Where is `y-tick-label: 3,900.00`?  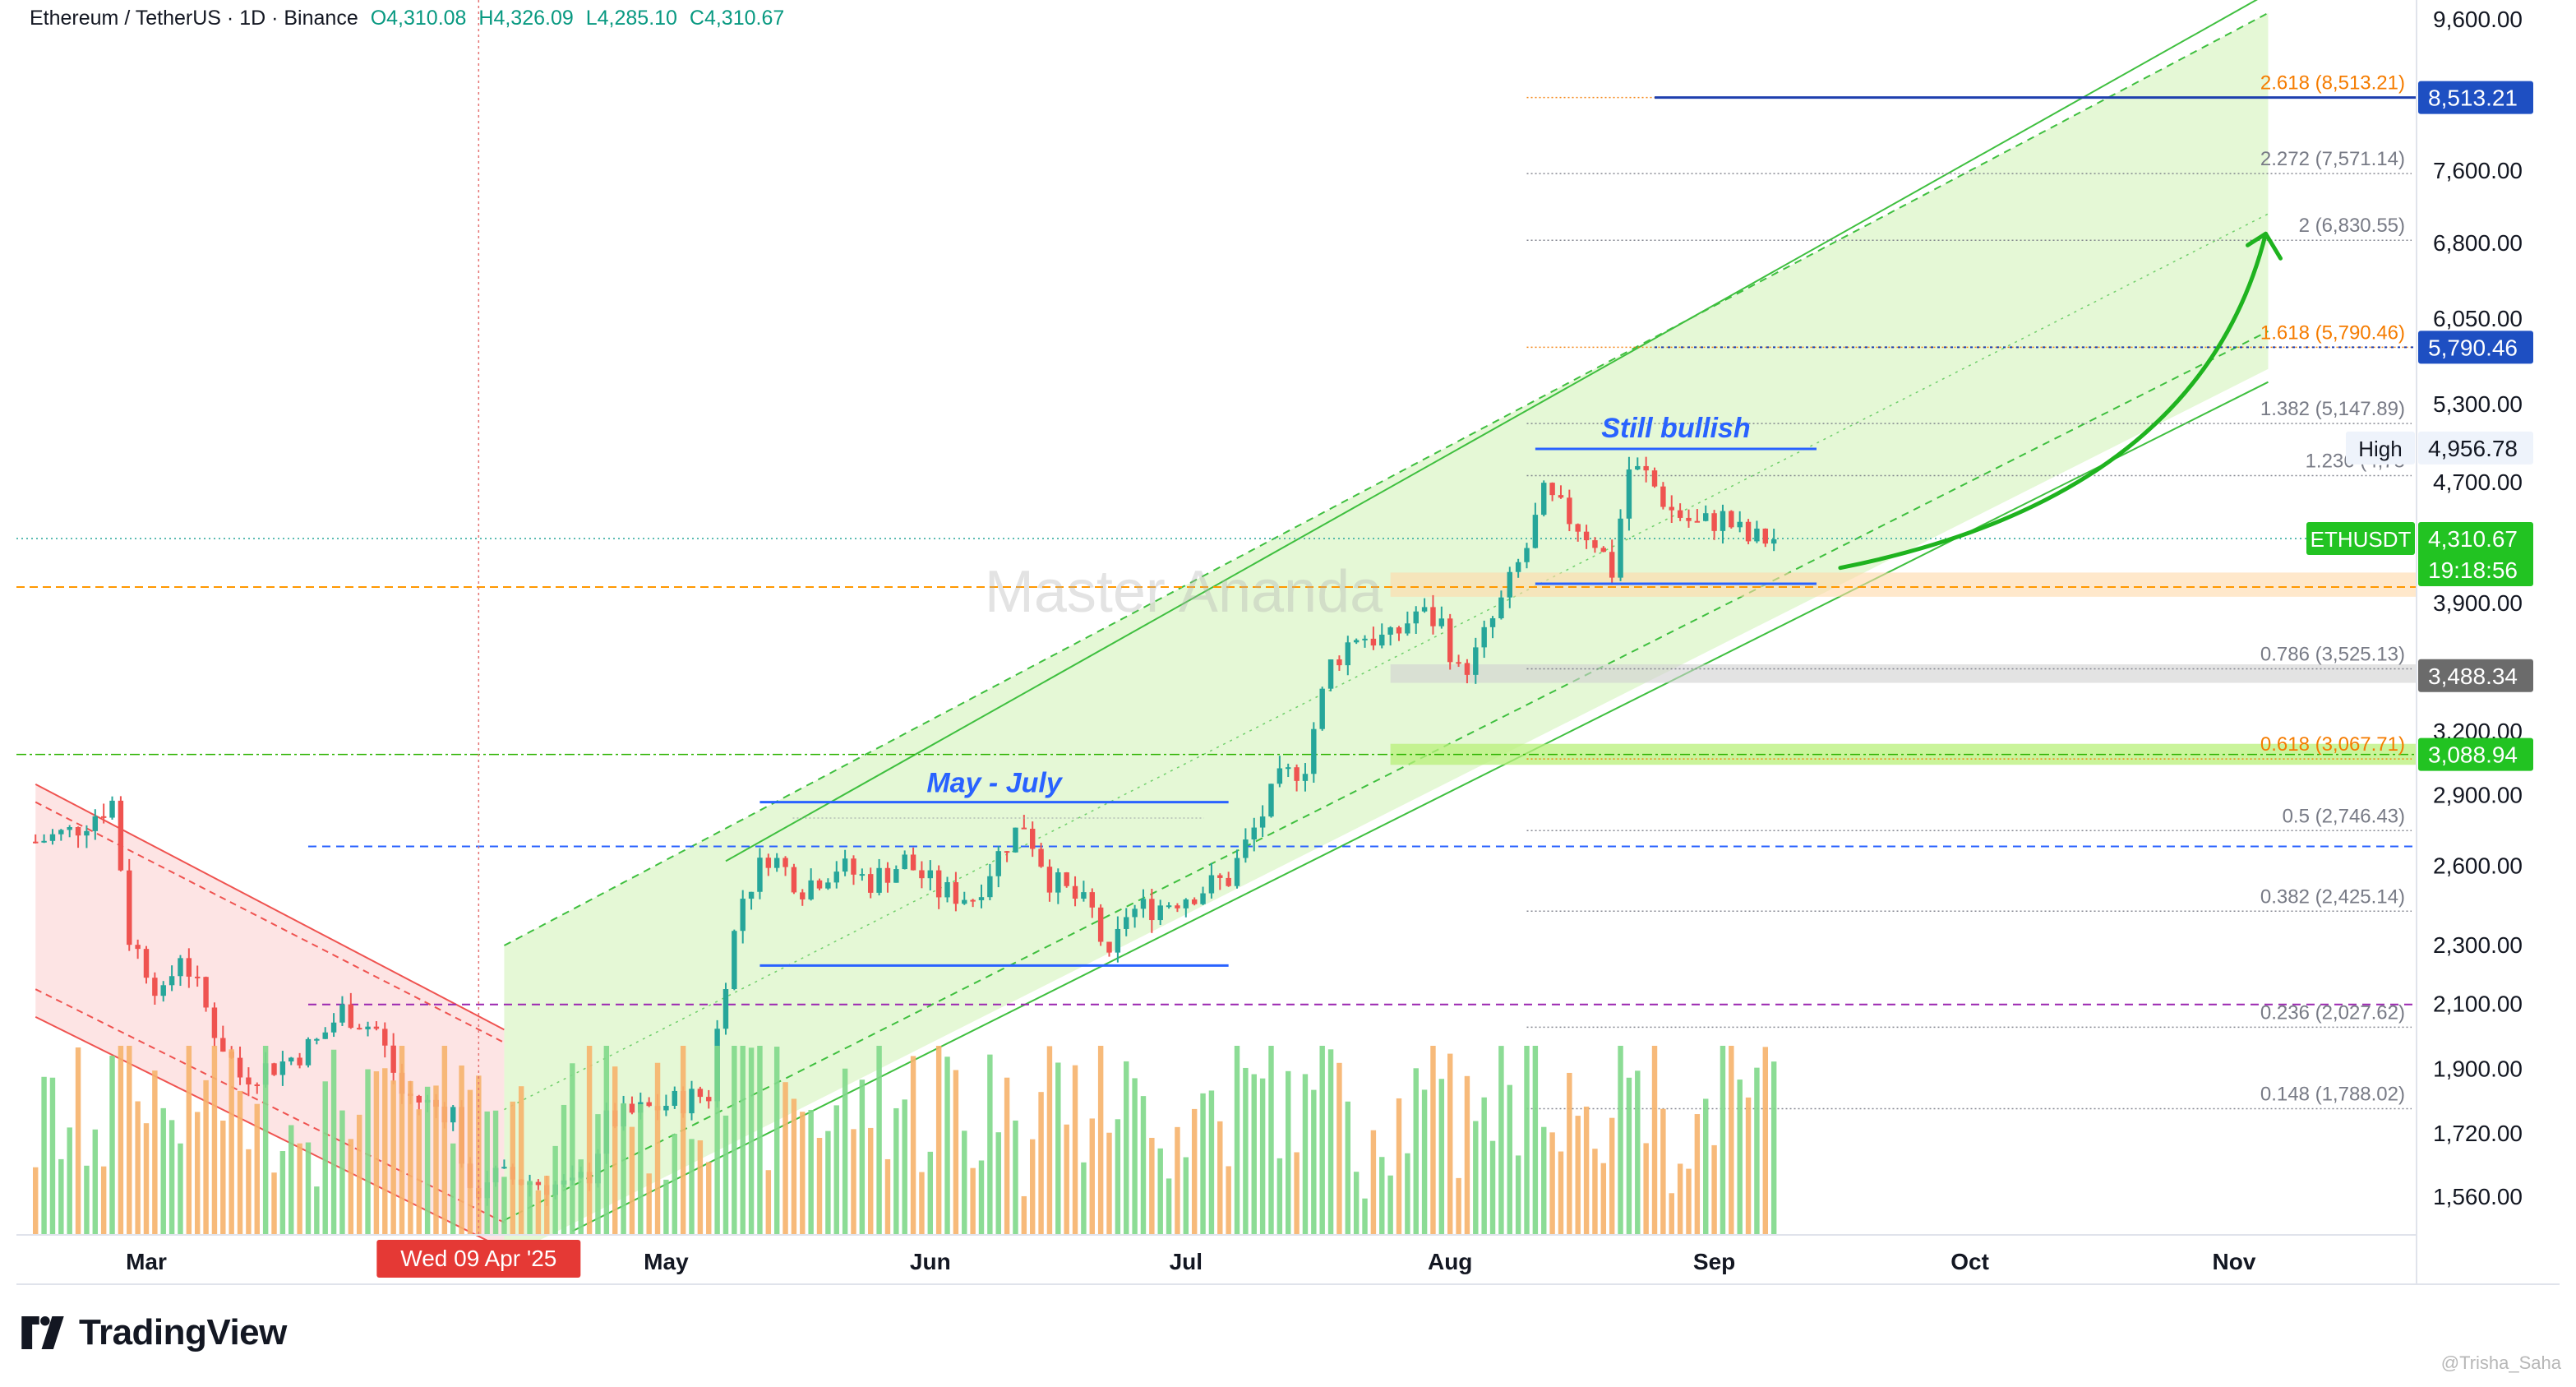
y-tick-label: 3,900.00 is located at coordinates (2478, 603).